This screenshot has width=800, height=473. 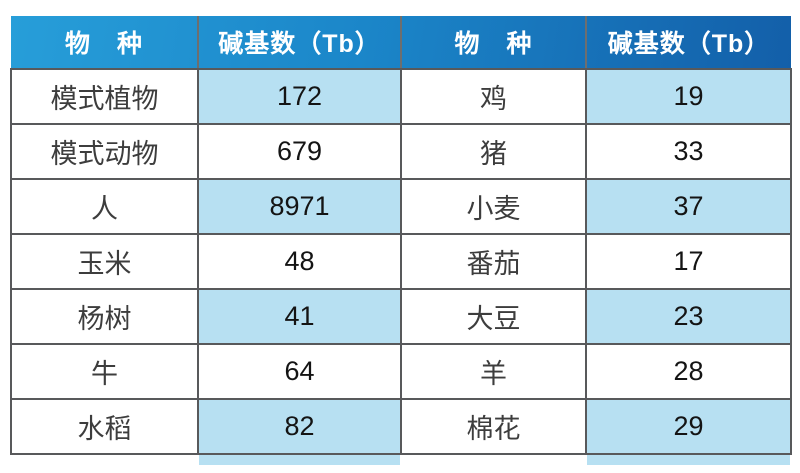 I want to click on cutoff-next-row-fragment-left, so click(x=299, y=458).